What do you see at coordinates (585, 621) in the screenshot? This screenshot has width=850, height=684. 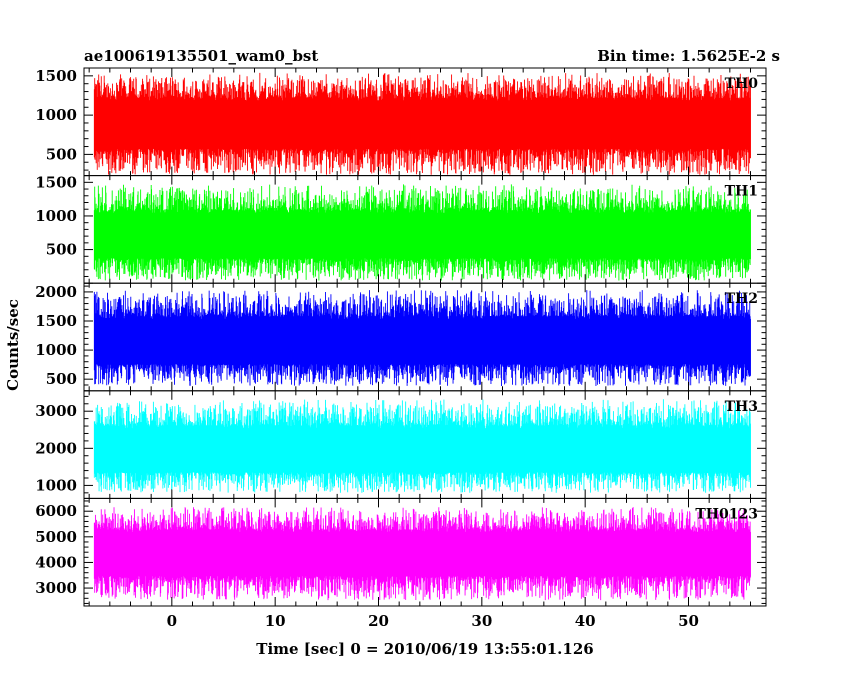 I see `x-tick-label: 40` at bounding box center [585, 621].